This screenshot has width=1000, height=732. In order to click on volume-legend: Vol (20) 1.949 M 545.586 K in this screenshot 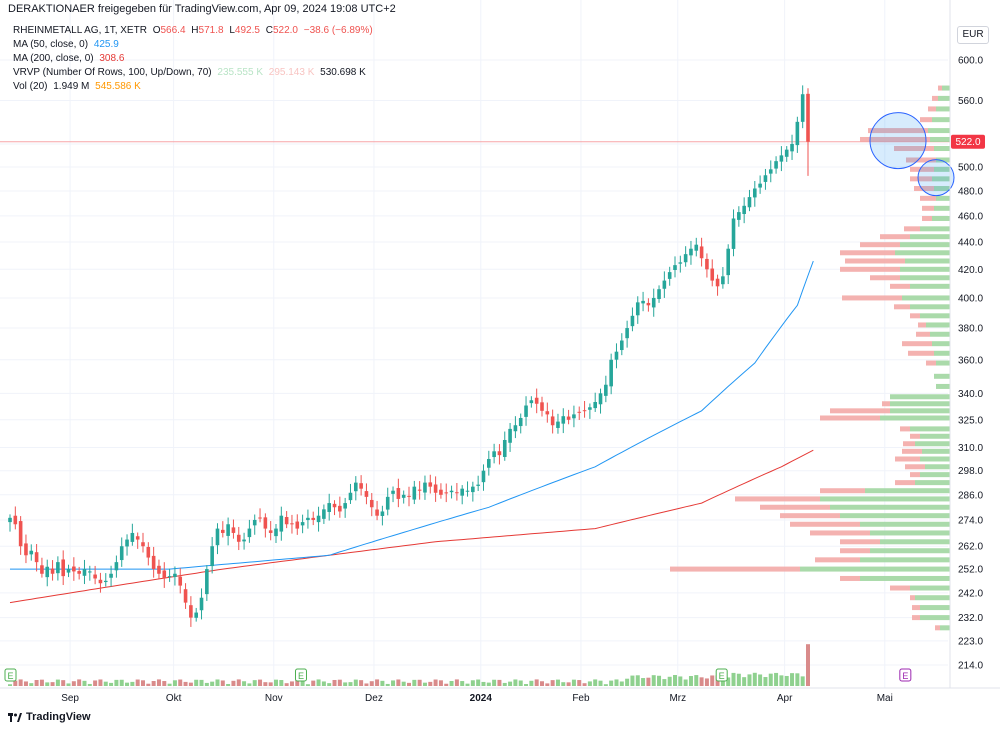, I will do `click(78, 86)`.